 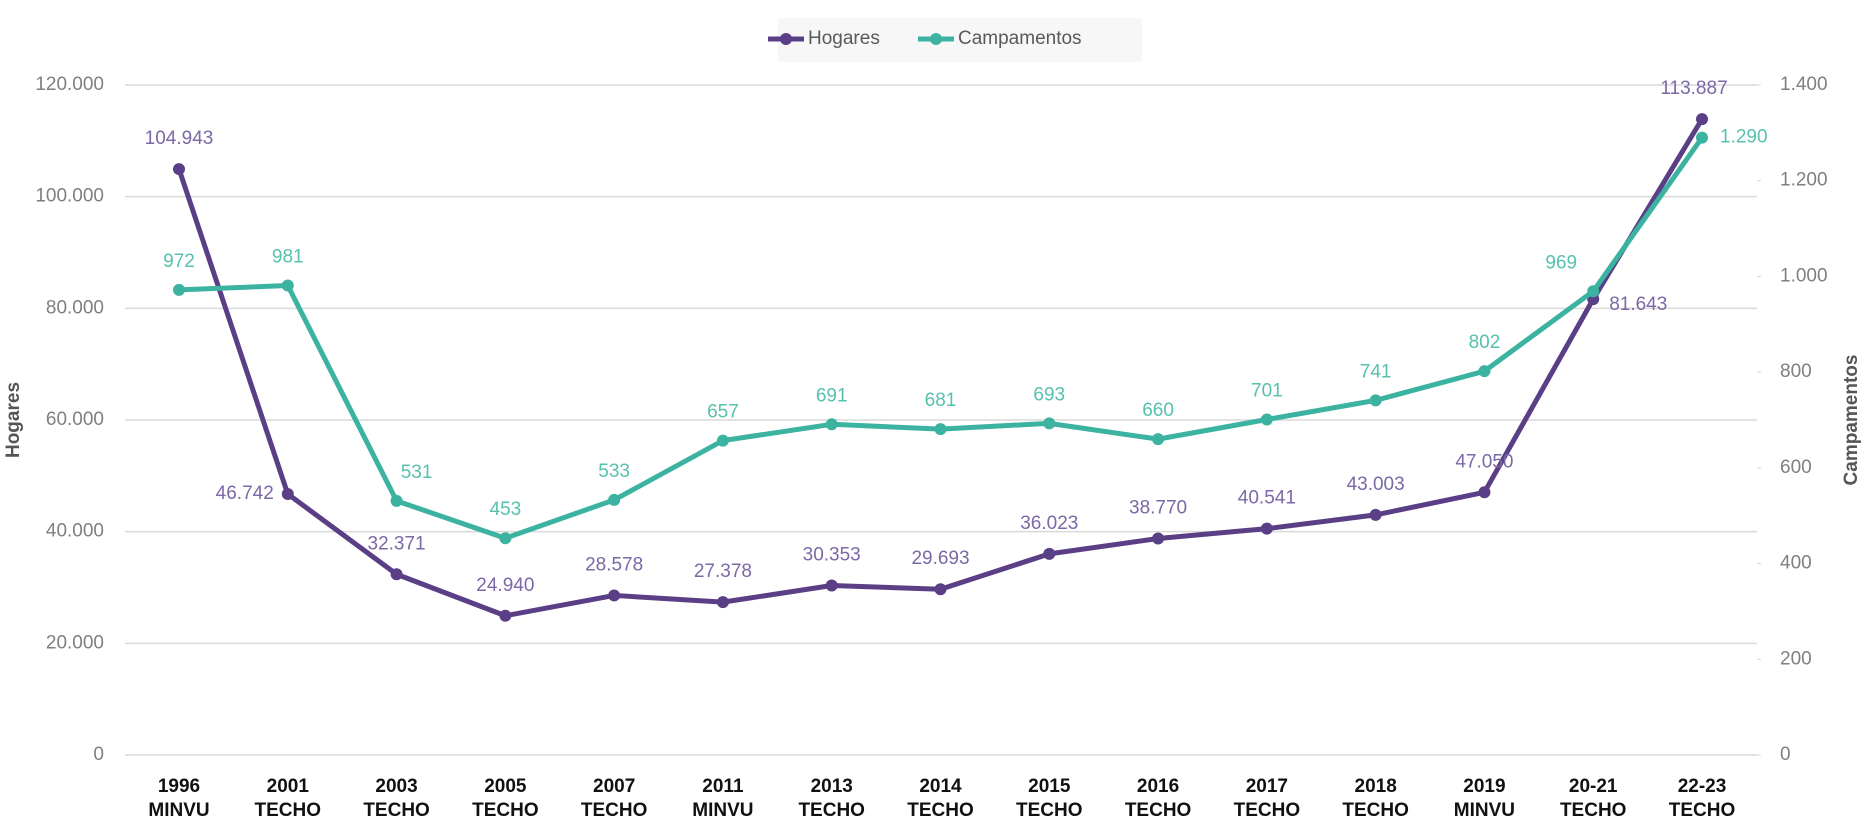 What do you see at coordinates (723, 786) in the screenshot?
I see `x-tick-label: 2011` at bounding box center [723, 786].